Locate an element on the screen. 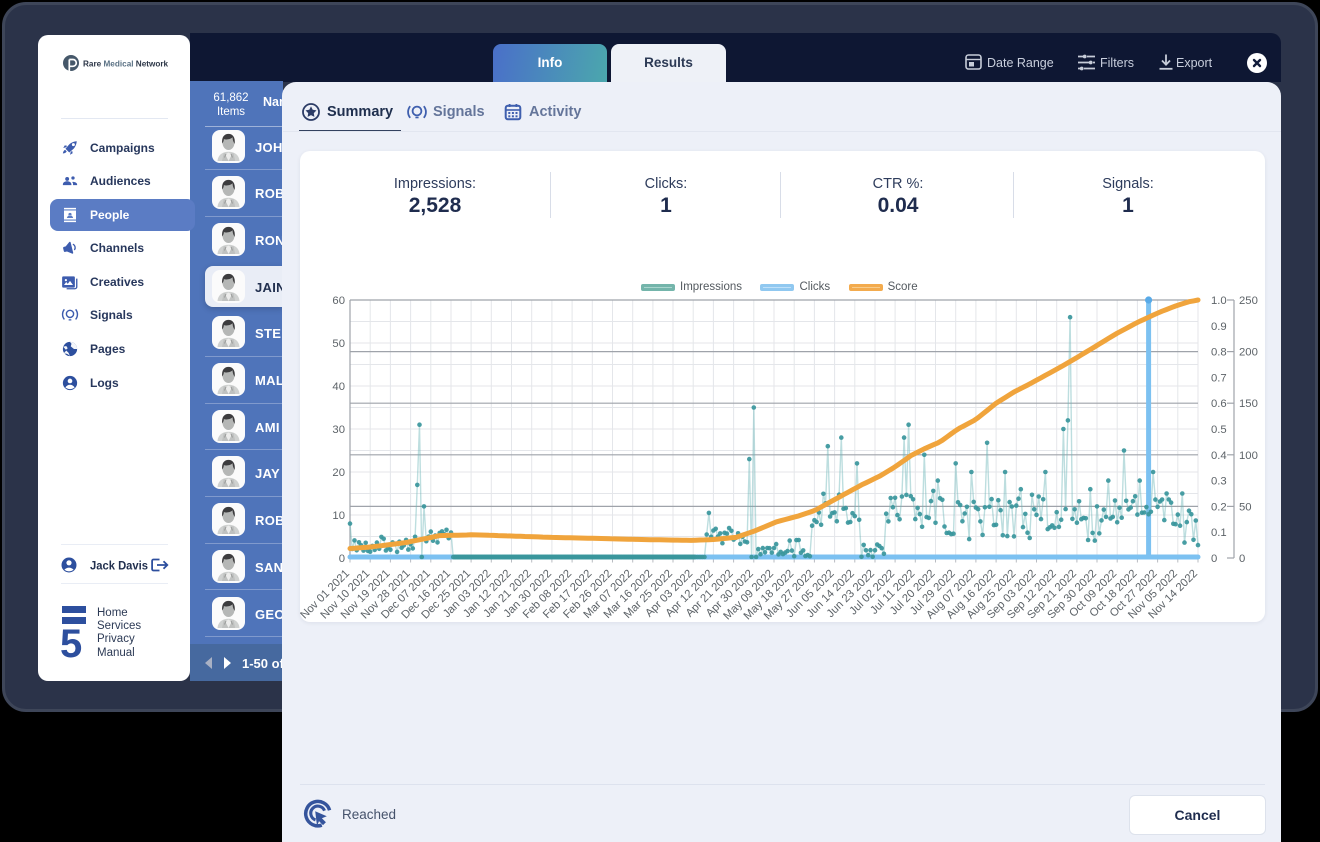 The height and width of the screenshot is (842, 1320). svg-text: 60 is located at coordinates (338, 301).